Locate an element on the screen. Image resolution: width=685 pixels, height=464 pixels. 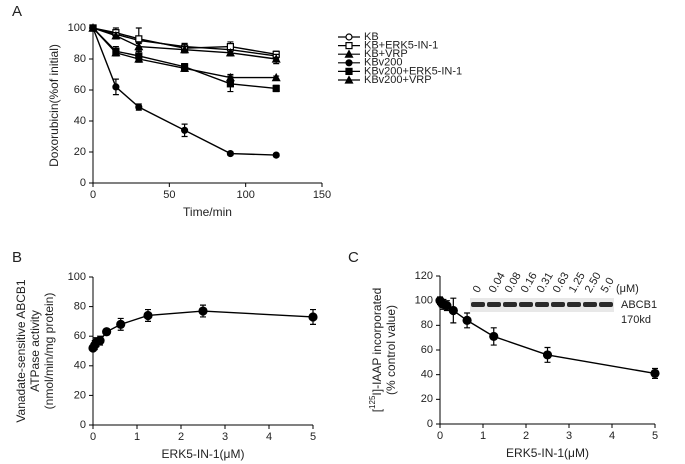
lane-label: 1.25 is located at coordinates (577, 282).